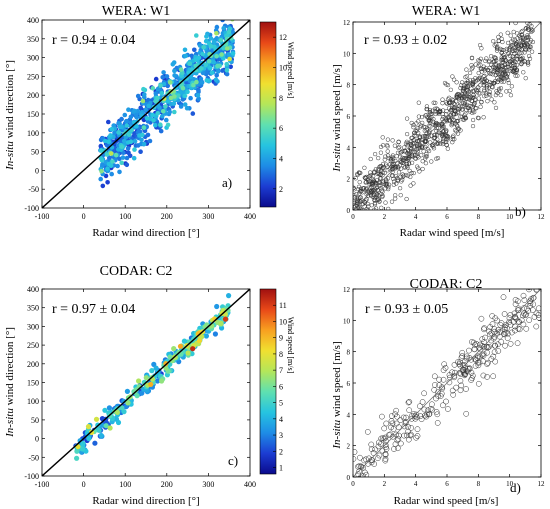  What do you see at coordinates (405, 40) in the screenshot?
I see `correlation-annotation: r = 0.93 ± 0.02` at bounding box center [405, 40].